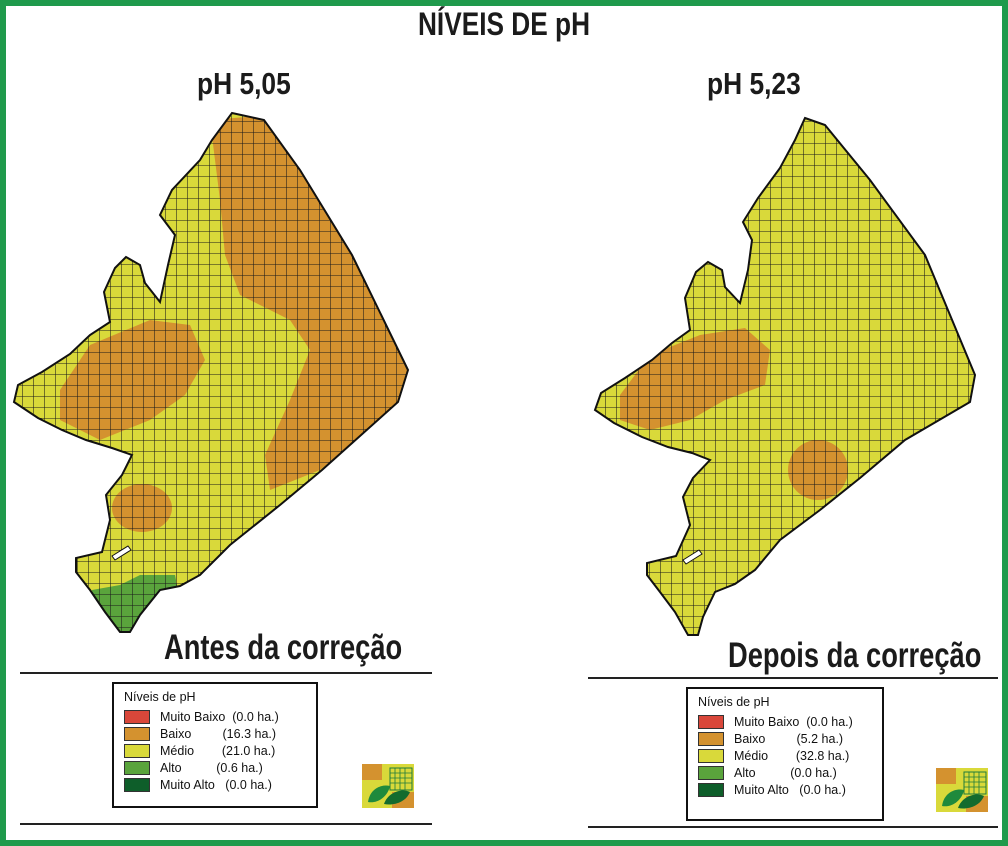 This screenshot has width=1008, height=846. I want to click on legend-item: Médio (21.0 ha.), so click(215, 750).